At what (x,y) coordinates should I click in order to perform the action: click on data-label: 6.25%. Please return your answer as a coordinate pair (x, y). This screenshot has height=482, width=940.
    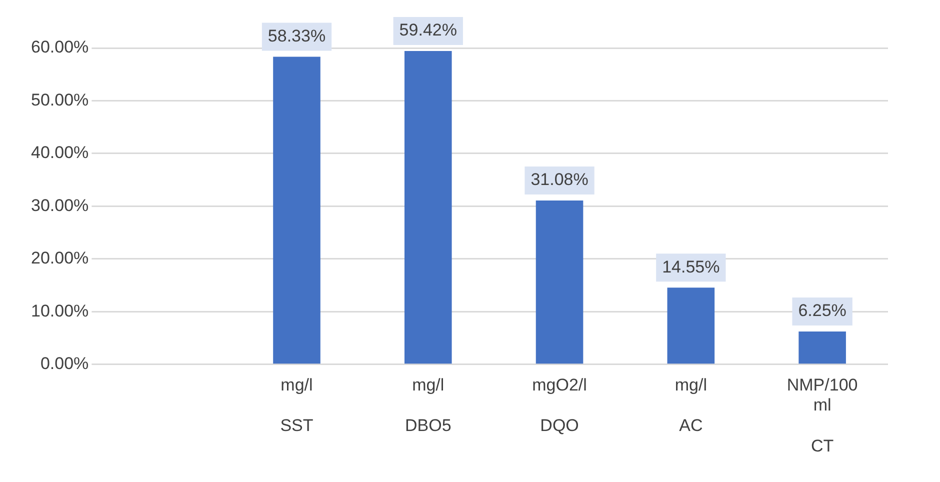
    Looking at the image, I should click on (822, 310).